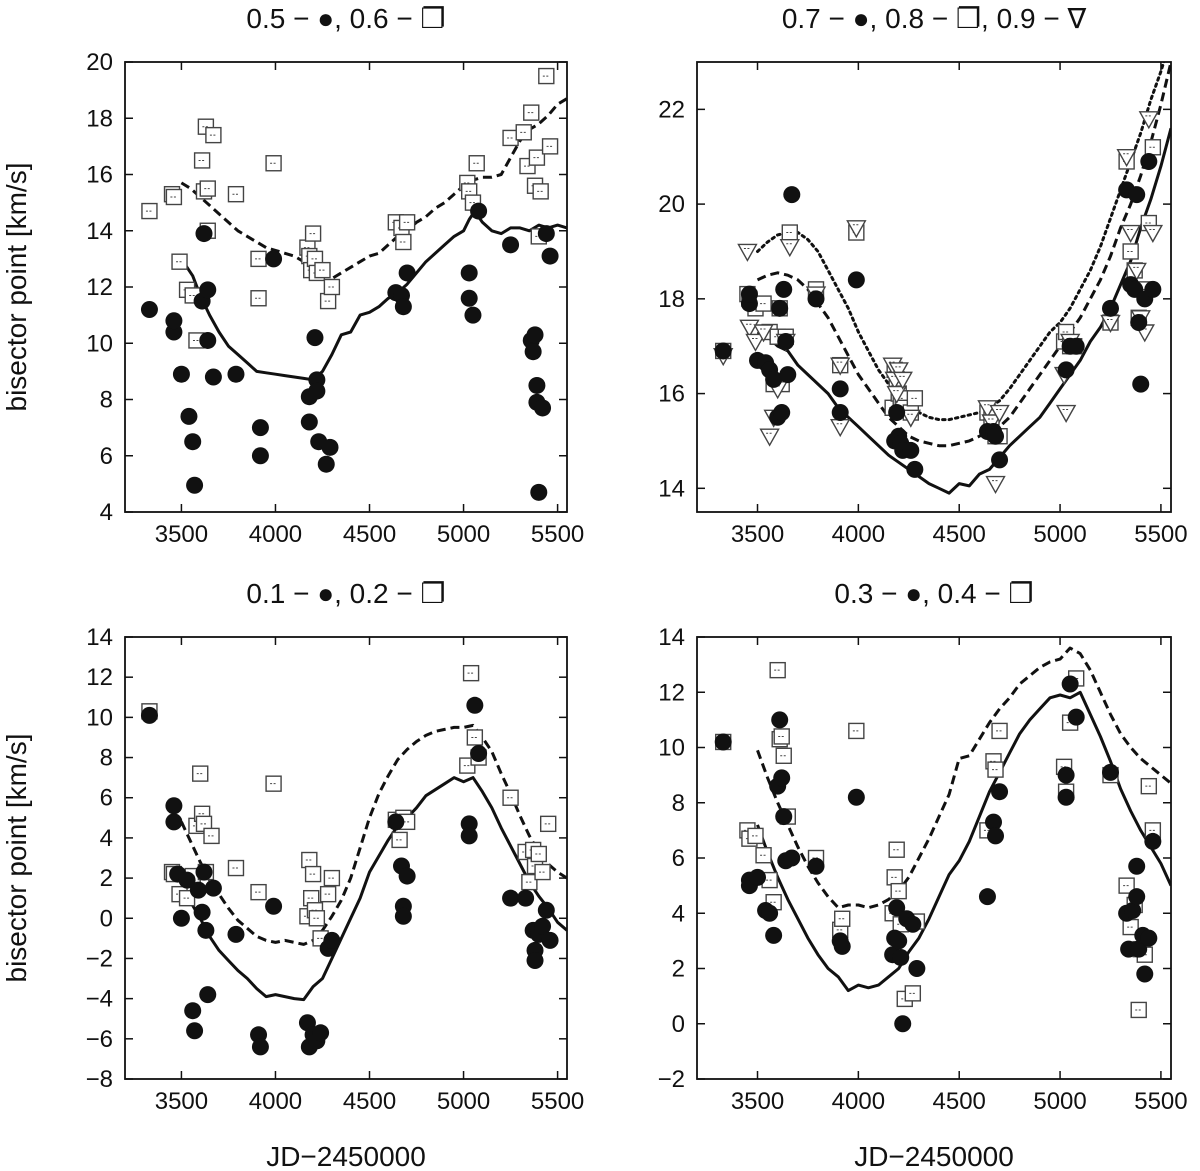 This screenshot has width=1200, height=1171. Describe the element at coordinates (106, 878) in the screenshot. I see `y-tick-label: 2` at that location.